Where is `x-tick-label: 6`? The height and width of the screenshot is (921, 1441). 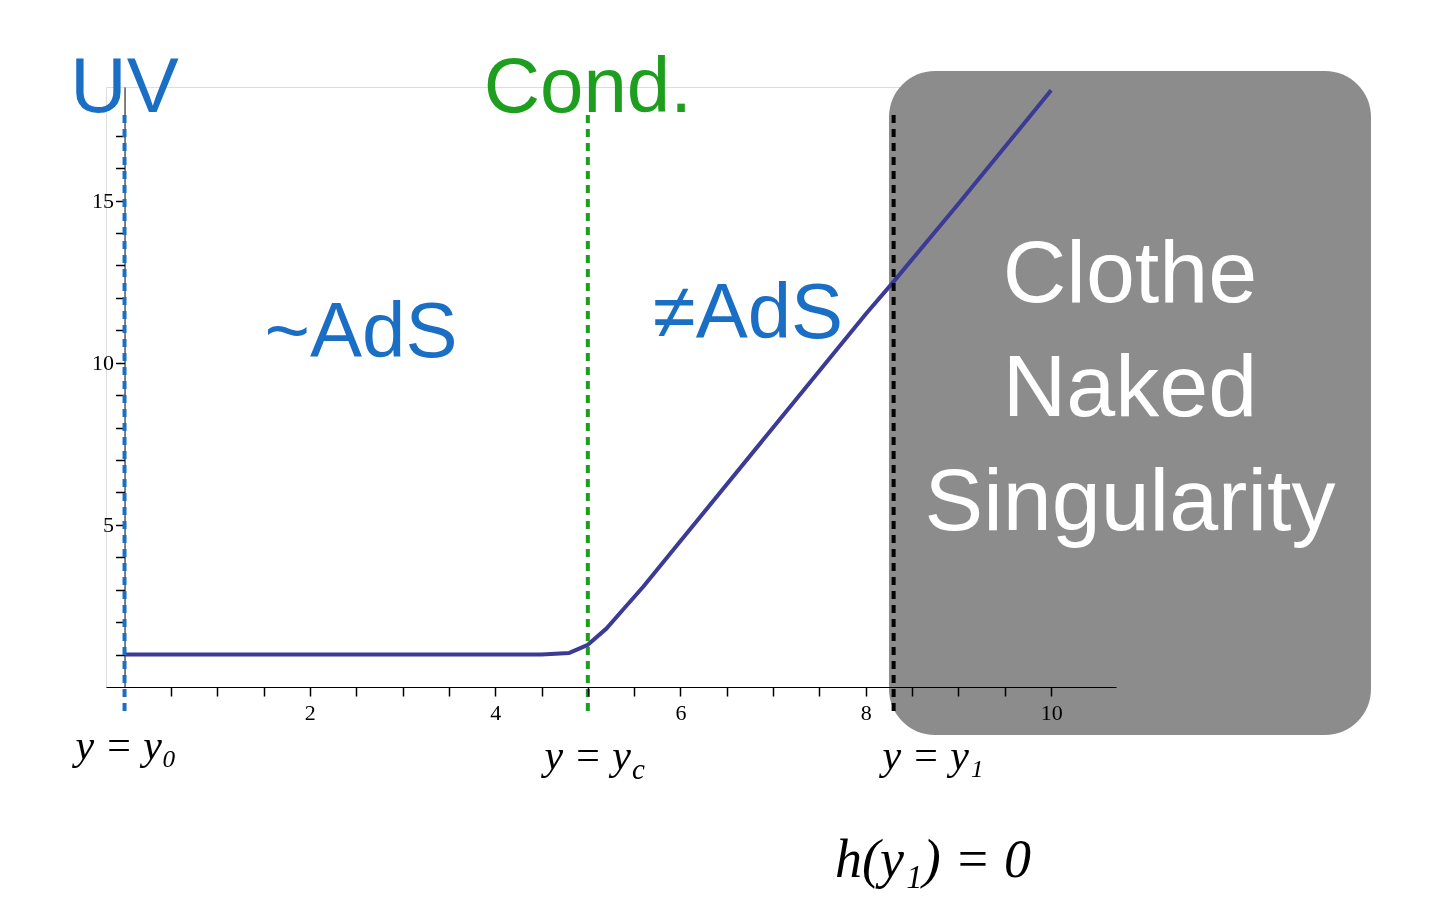 x-tick-label: 6 is located at coordinates (681, 712).